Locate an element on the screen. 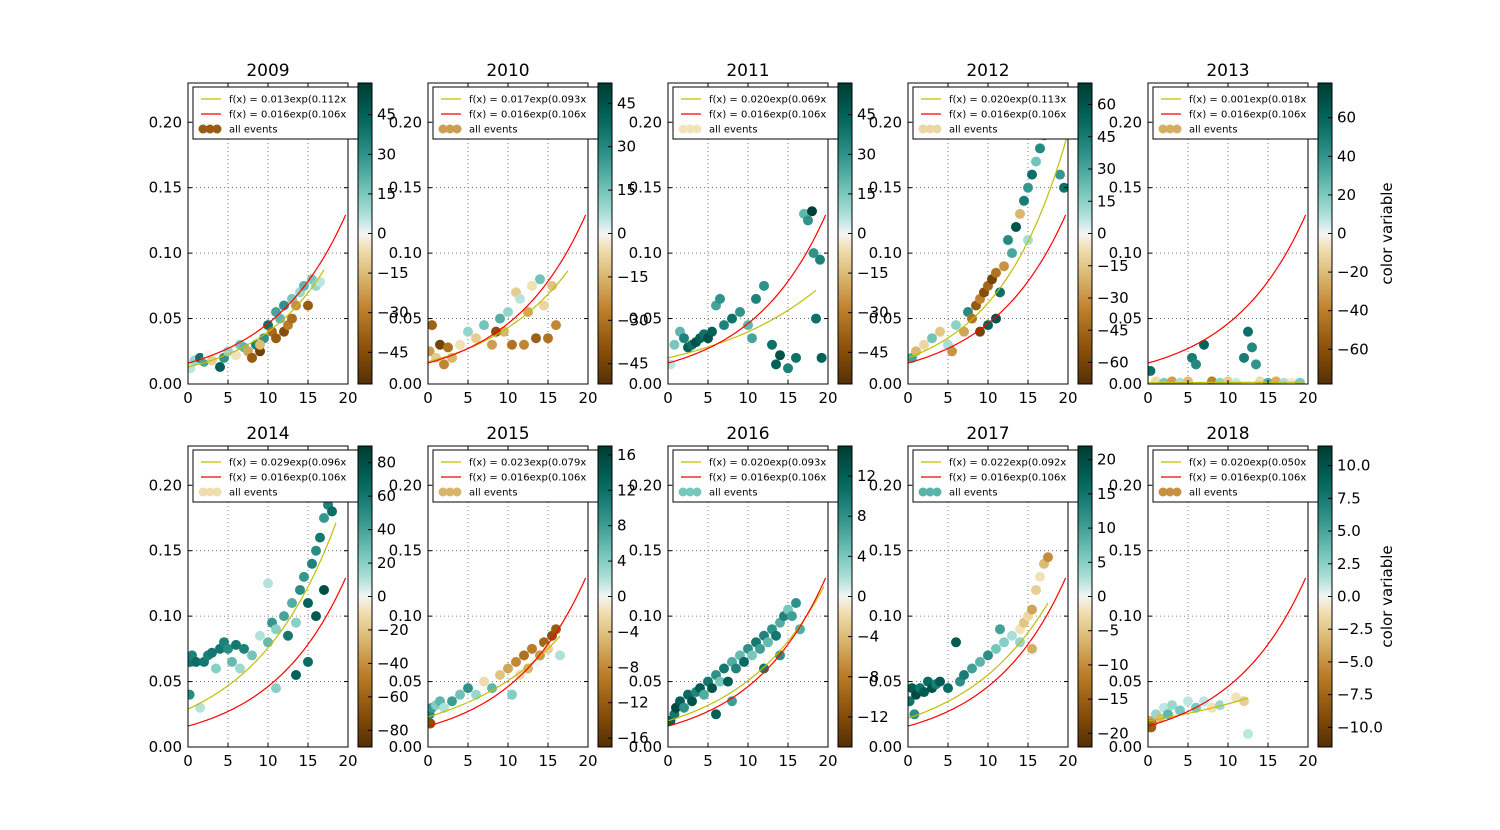 This screenshot has height=830, width=1500. colorbar-tick-label: 30 is located at coordinates (1106, 169).